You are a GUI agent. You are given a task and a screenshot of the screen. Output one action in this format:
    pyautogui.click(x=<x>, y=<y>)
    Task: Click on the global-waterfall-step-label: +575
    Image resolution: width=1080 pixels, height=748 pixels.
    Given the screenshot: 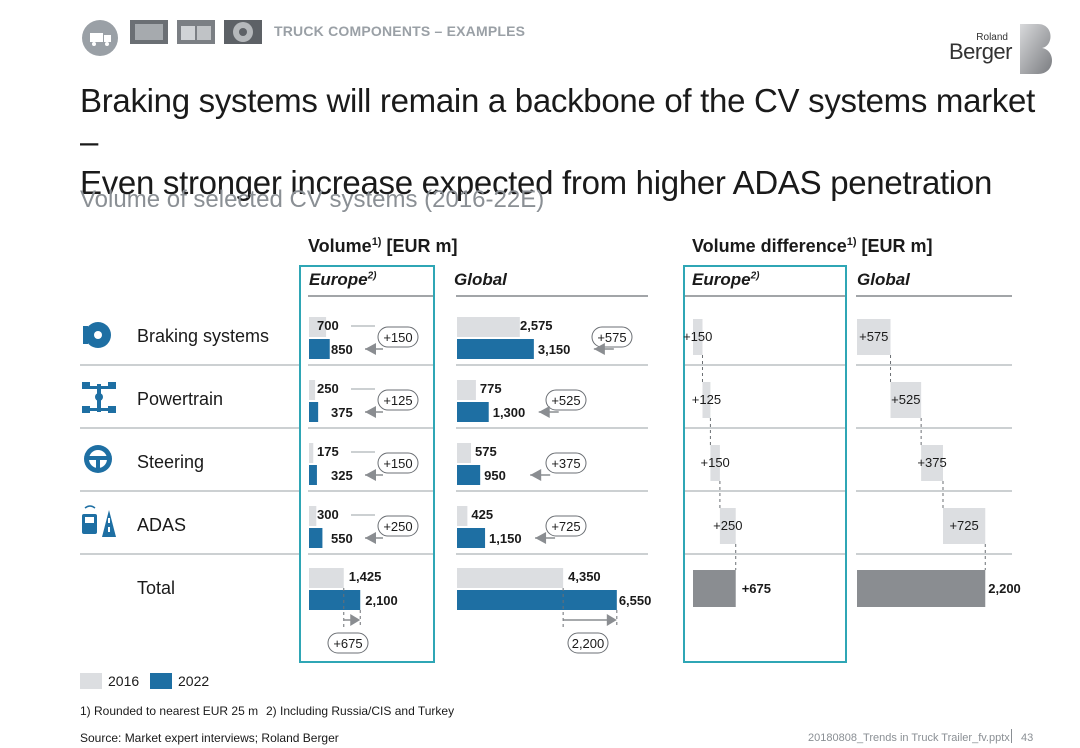 What is the action you would take?
    pyautogui.click(x=873, y=336)
    